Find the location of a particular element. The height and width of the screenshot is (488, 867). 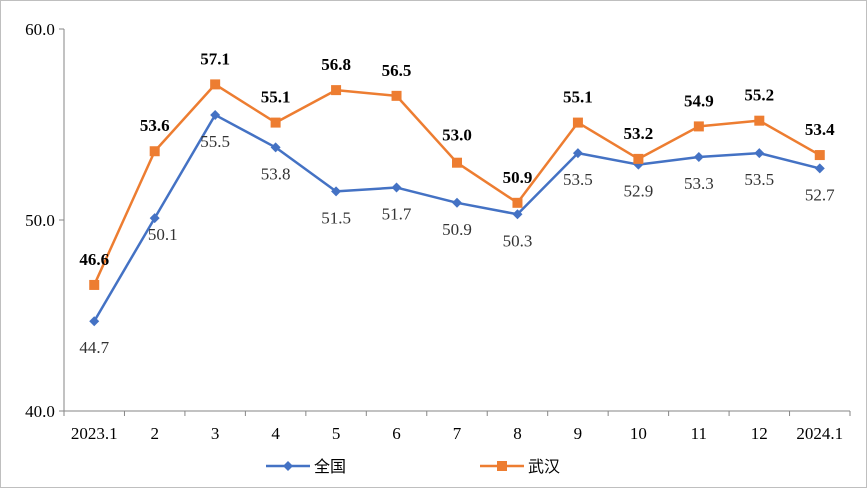

data-label: 53.8 is located at coordinates (276, 173).